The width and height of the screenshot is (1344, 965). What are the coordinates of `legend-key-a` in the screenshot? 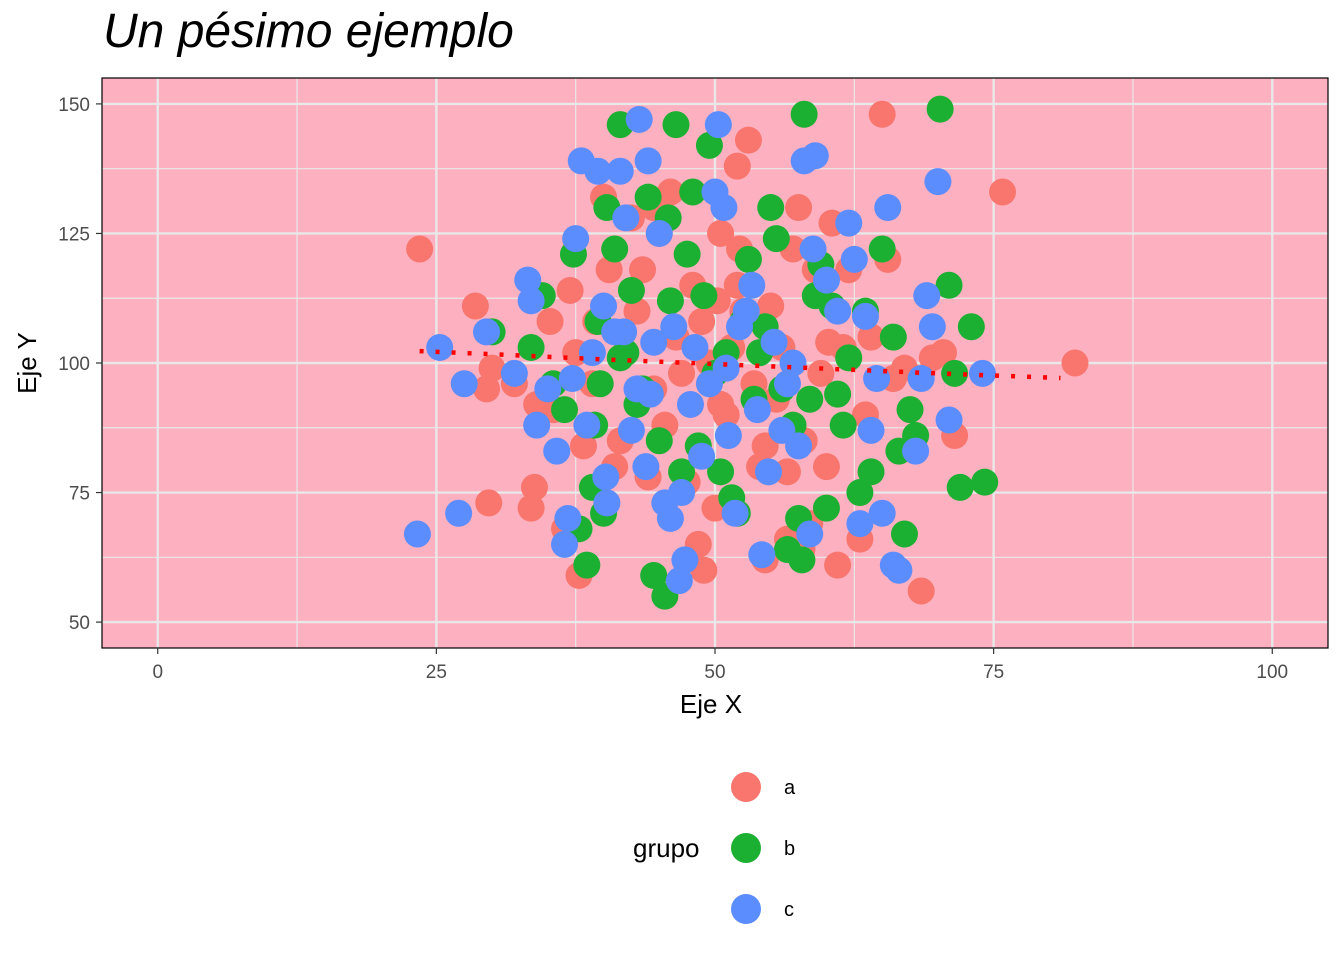 It's located at (746, 787).